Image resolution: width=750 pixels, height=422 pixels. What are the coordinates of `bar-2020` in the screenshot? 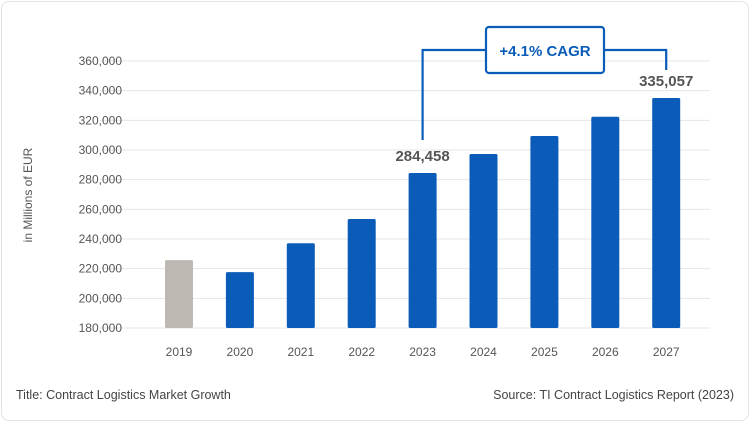 It's located at (239, 300).